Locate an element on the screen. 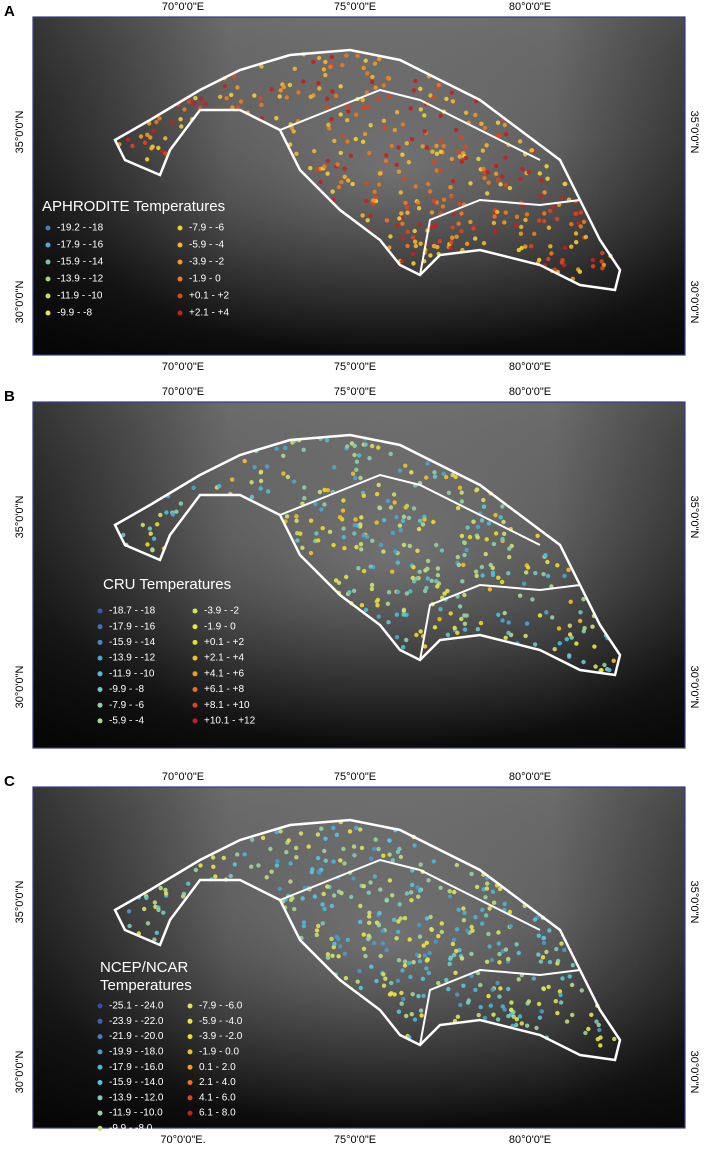 Image resolution: width=704 pixels, height=1156 pixels. latitude-label: 35°0'0"N is located at coordinates (694, 902).